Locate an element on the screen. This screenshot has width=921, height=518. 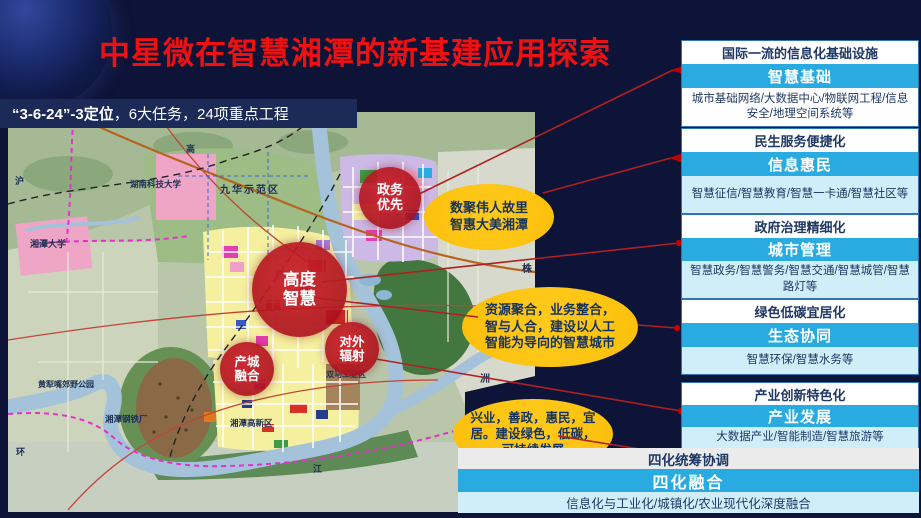
panel-banner: 四化融合 is located at coordinates (688, 480).